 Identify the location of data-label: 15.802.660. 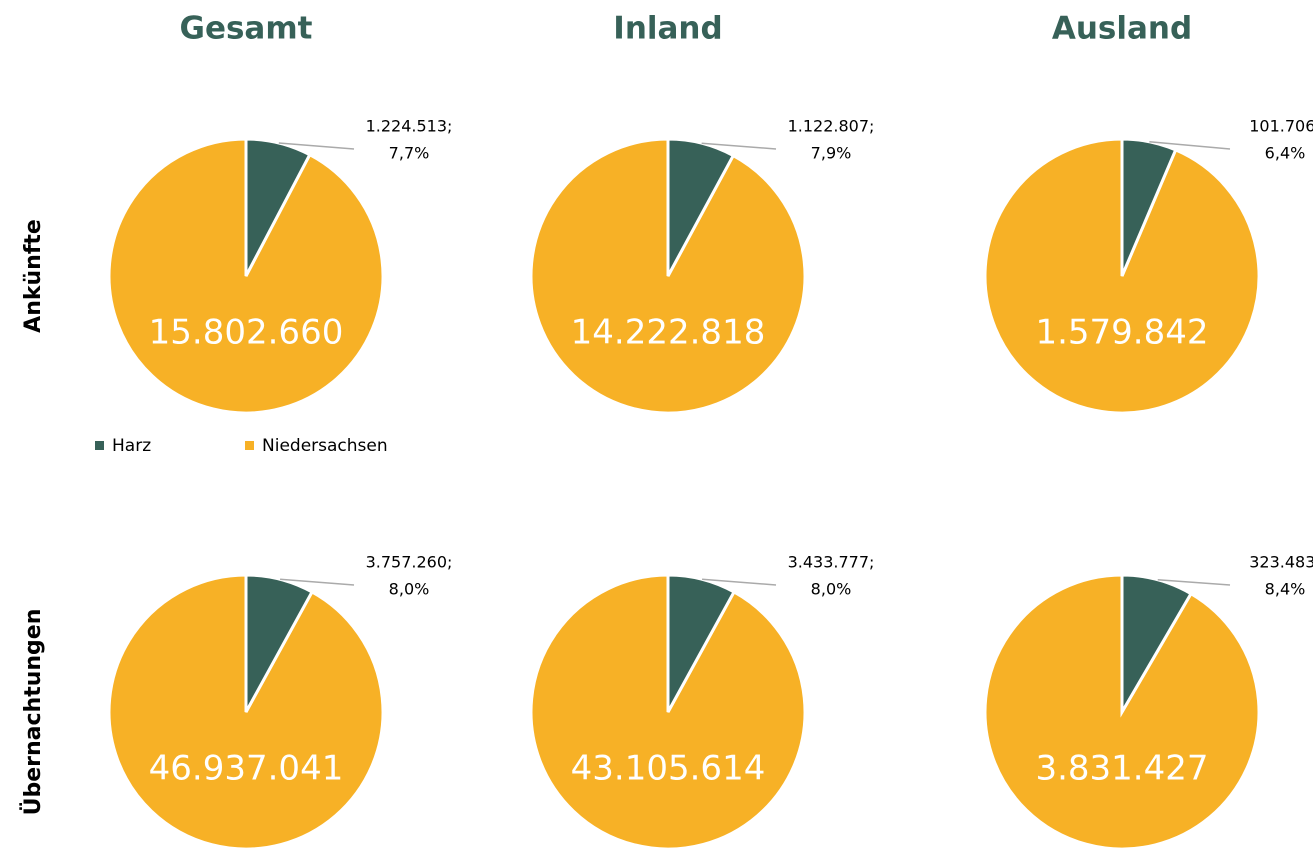
(246, 333).